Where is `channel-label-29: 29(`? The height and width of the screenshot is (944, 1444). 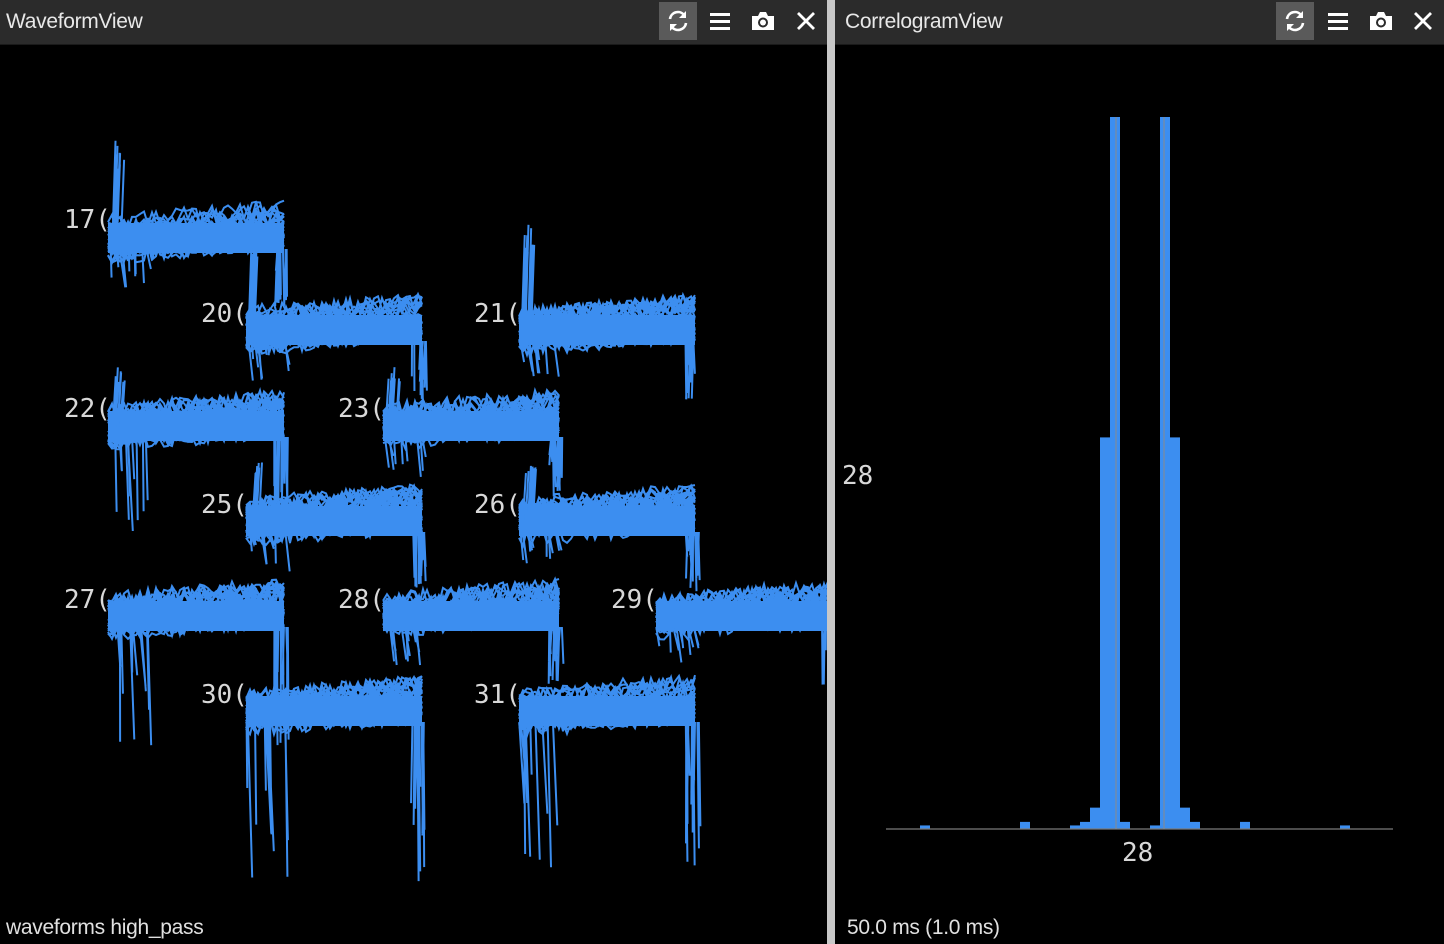 channel-label-29: 29( is located at coordinates (634, 600).